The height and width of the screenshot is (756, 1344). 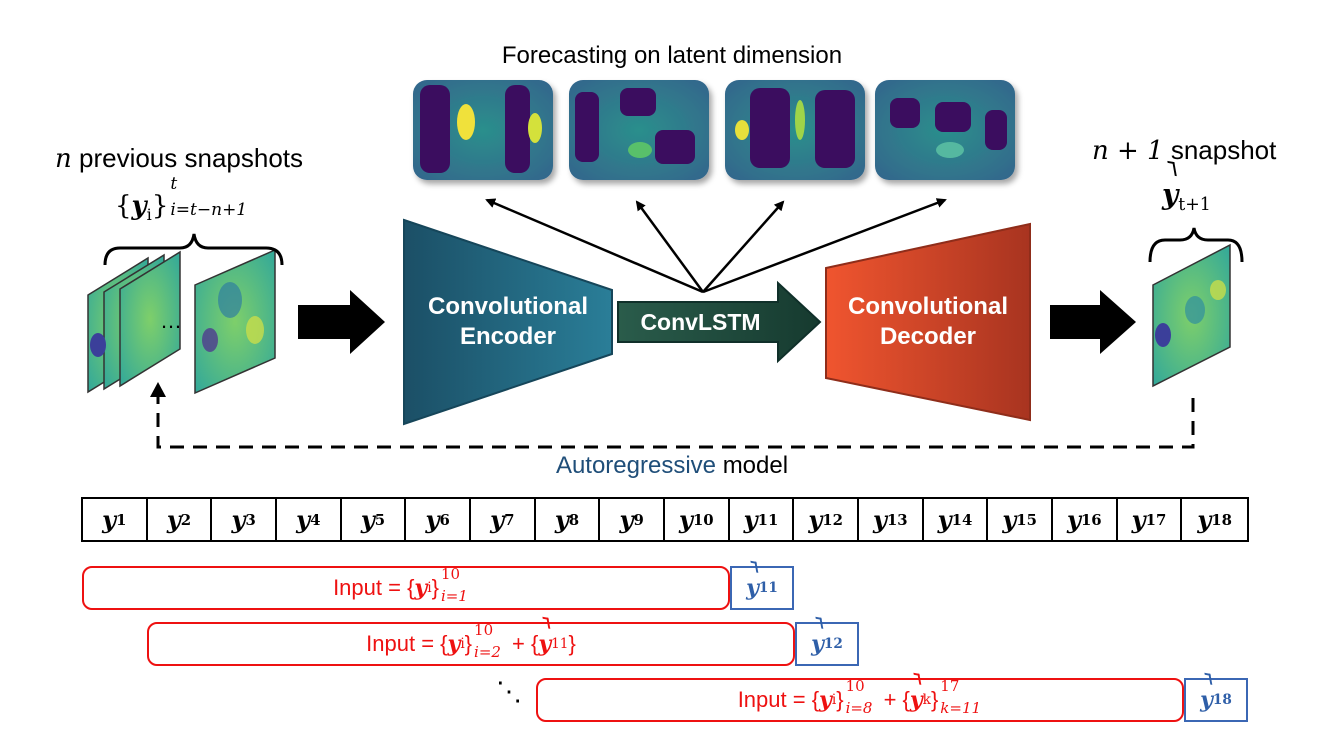 I want to click on output-notation: yt+1, so click(x=1186, y=197).